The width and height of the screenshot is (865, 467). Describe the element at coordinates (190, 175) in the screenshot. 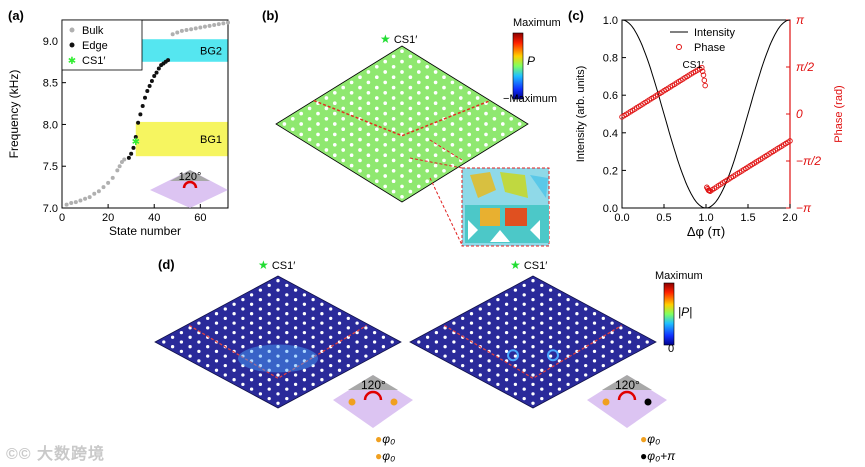

I see `wedge-grey` at that location.